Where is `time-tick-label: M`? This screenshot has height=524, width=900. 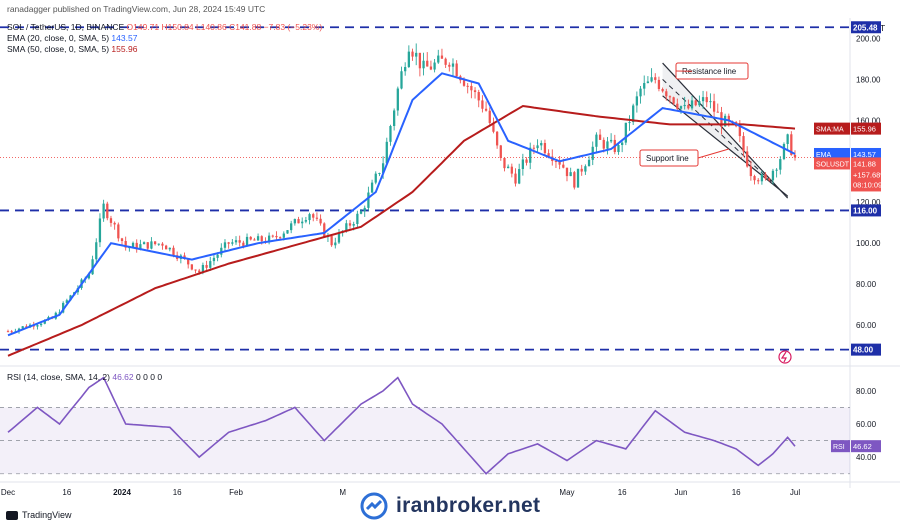 time-tick-label: M is located at coordinates (342, 492).